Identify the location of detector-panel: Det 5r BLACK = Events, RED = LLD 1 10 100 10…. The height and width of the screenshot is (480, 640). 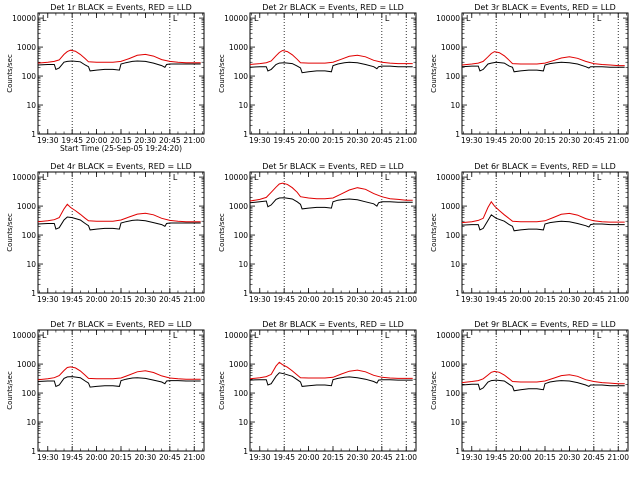
(317, 233).